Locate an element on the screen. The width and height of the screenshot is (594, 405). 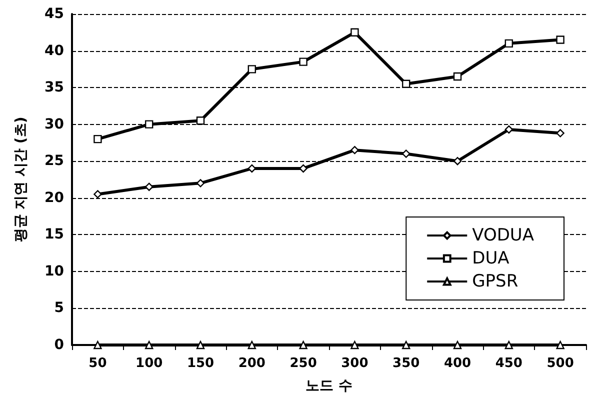
y-tick-label: 20 is located at coordinates (54, 198).